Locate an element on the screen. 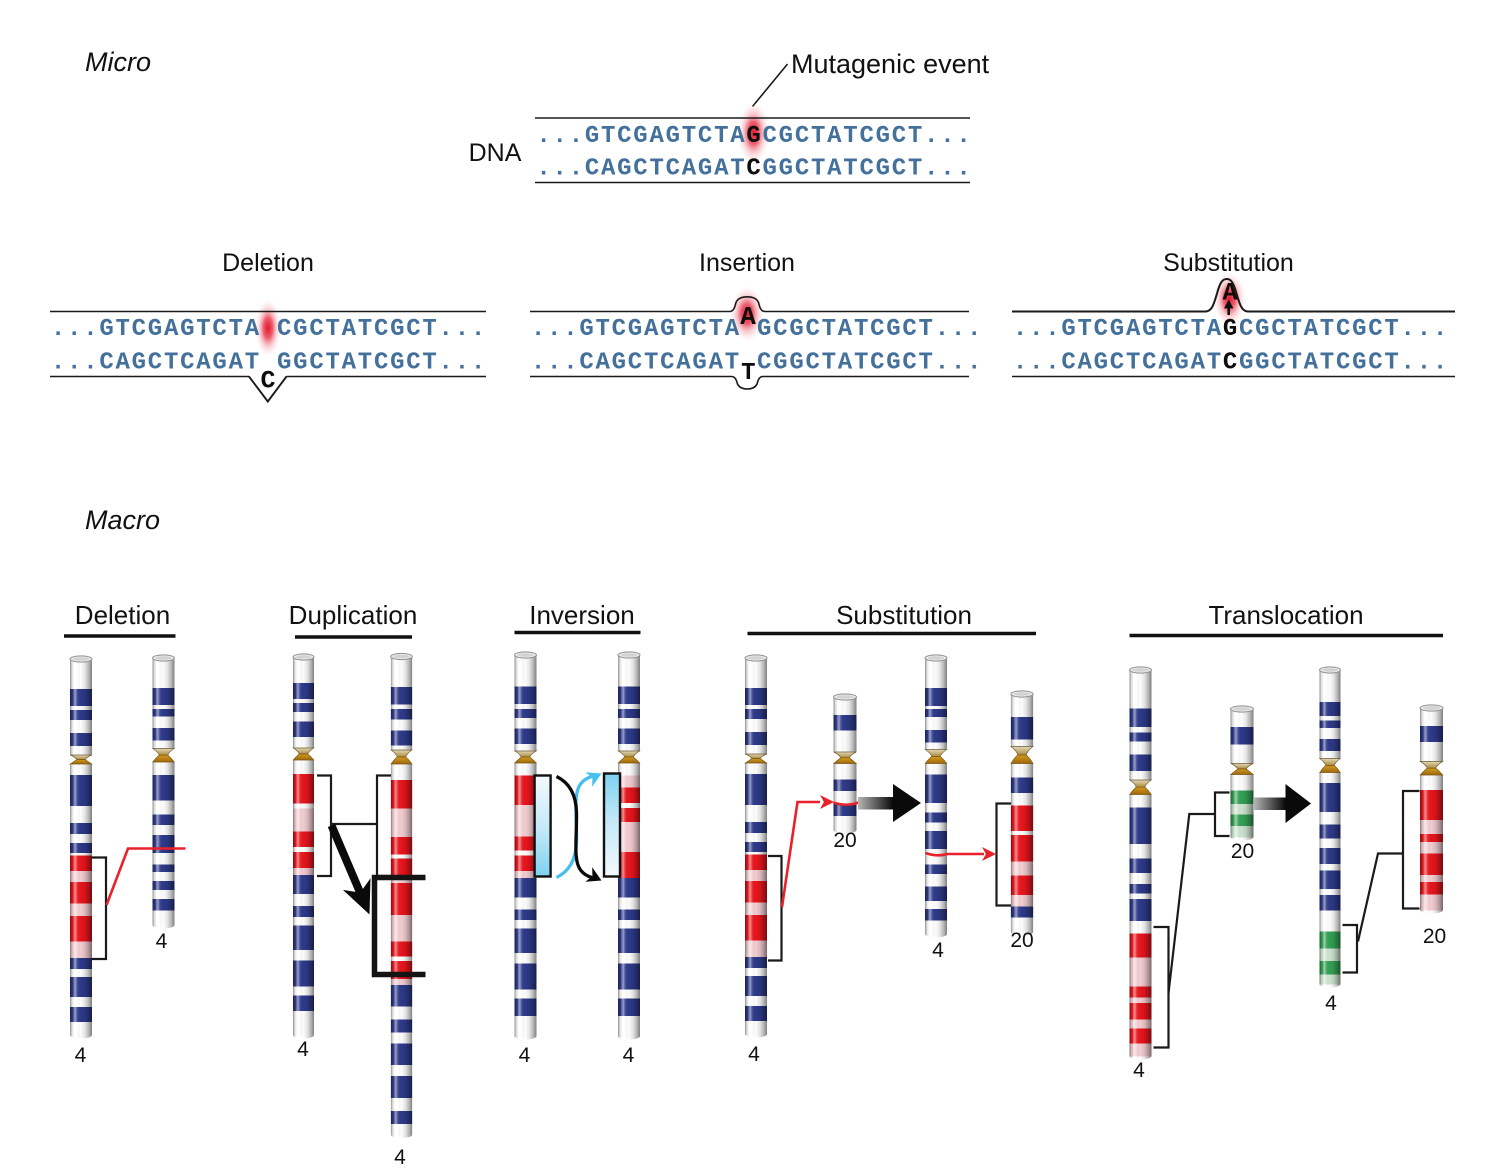  svg-text: Inversion is located at coordinates (582, 615).